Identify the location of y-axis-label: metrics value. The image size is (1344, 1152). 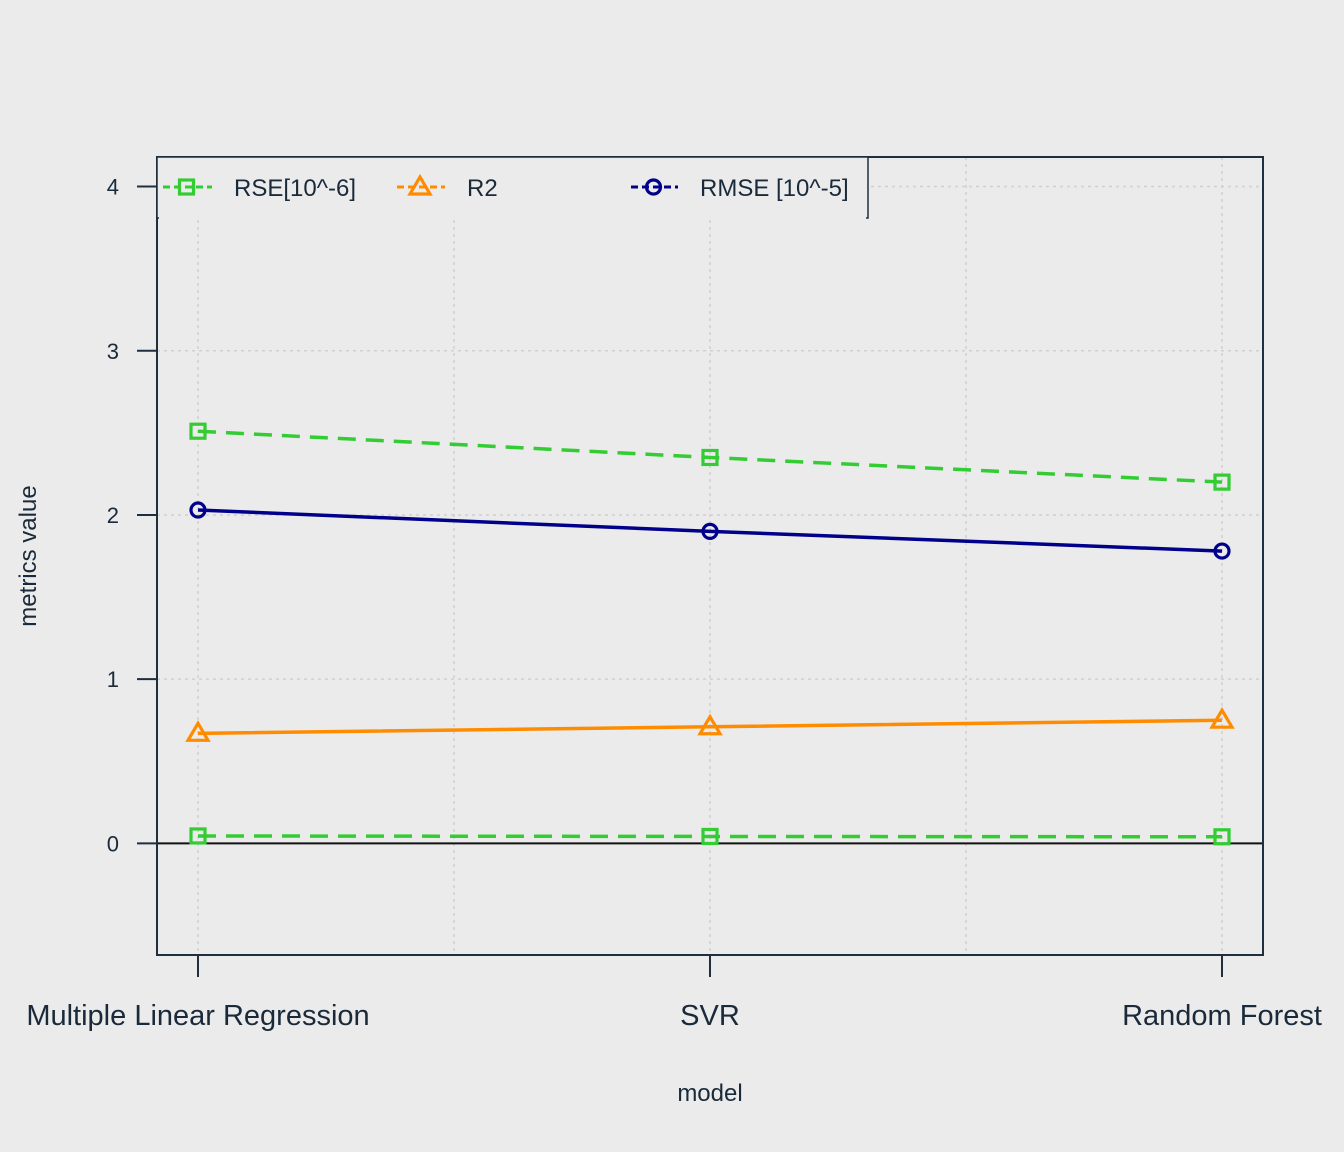
(28, 555).